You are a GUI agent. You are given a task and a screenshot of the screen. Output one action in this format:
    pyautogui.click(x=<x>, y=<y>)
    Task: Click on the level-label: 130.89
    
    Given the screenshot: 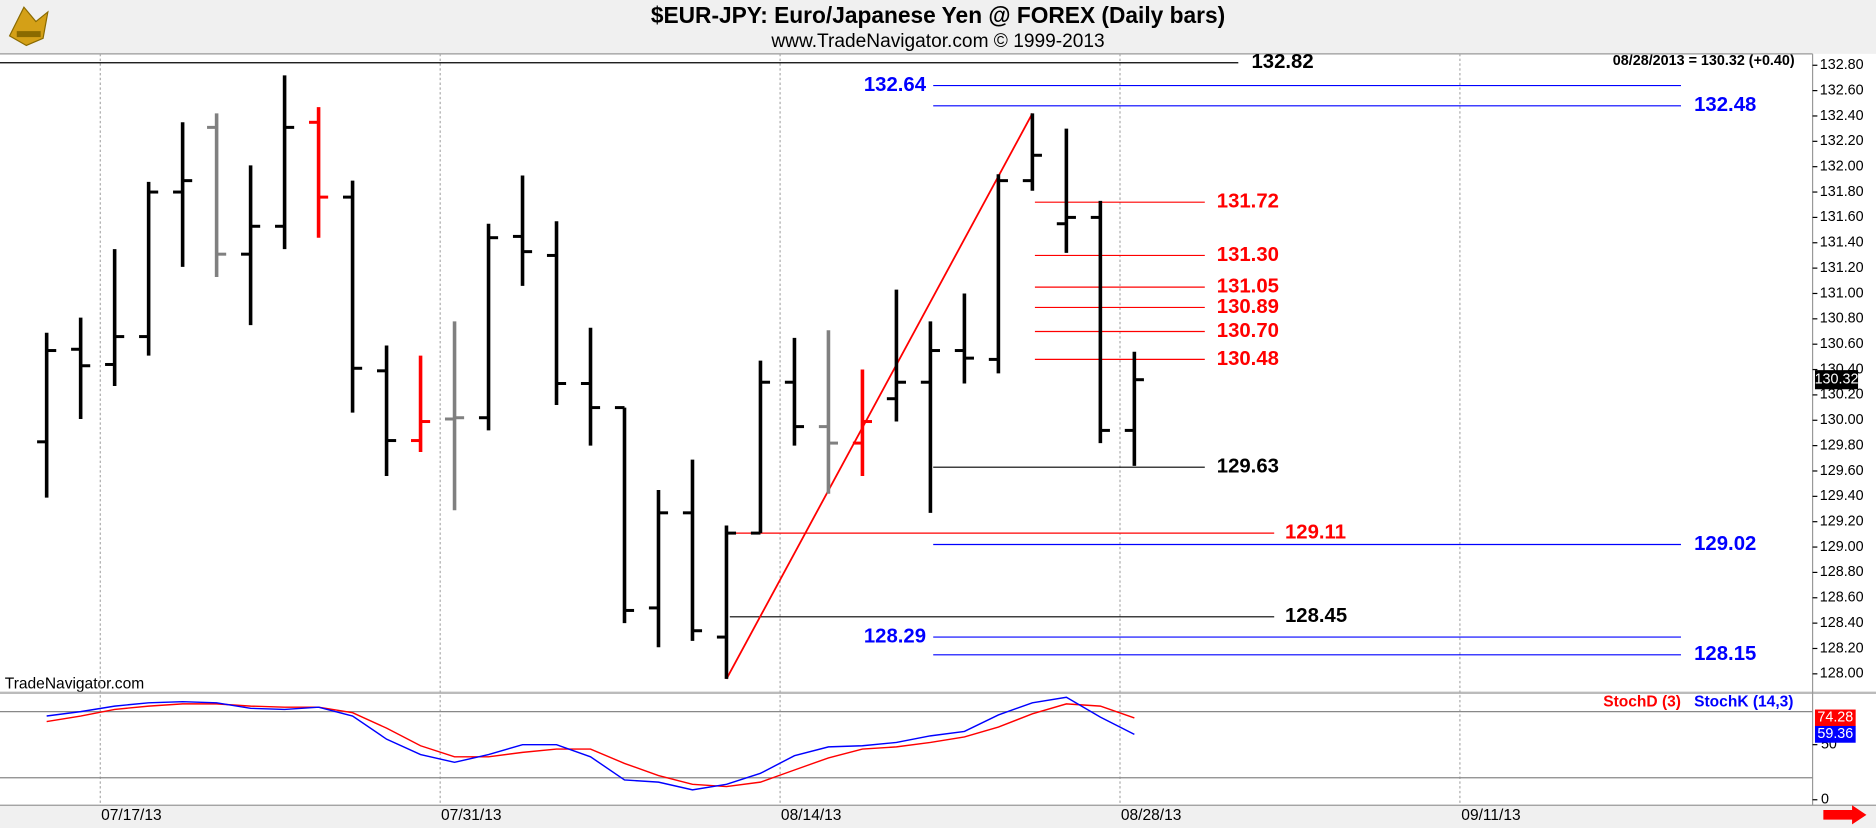 What is the action you would take?
    pyautogui.click(x=1248, y=307)
    